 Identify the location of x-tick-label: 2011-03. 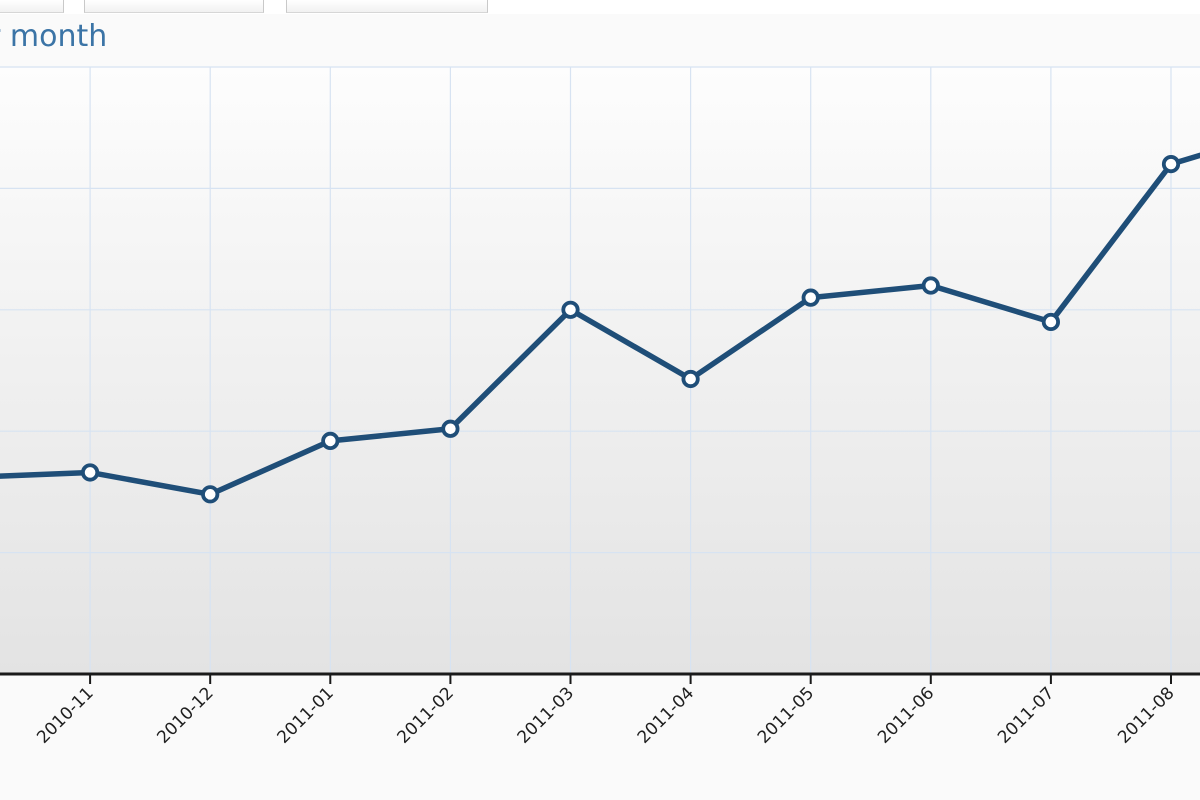
(546, 715).